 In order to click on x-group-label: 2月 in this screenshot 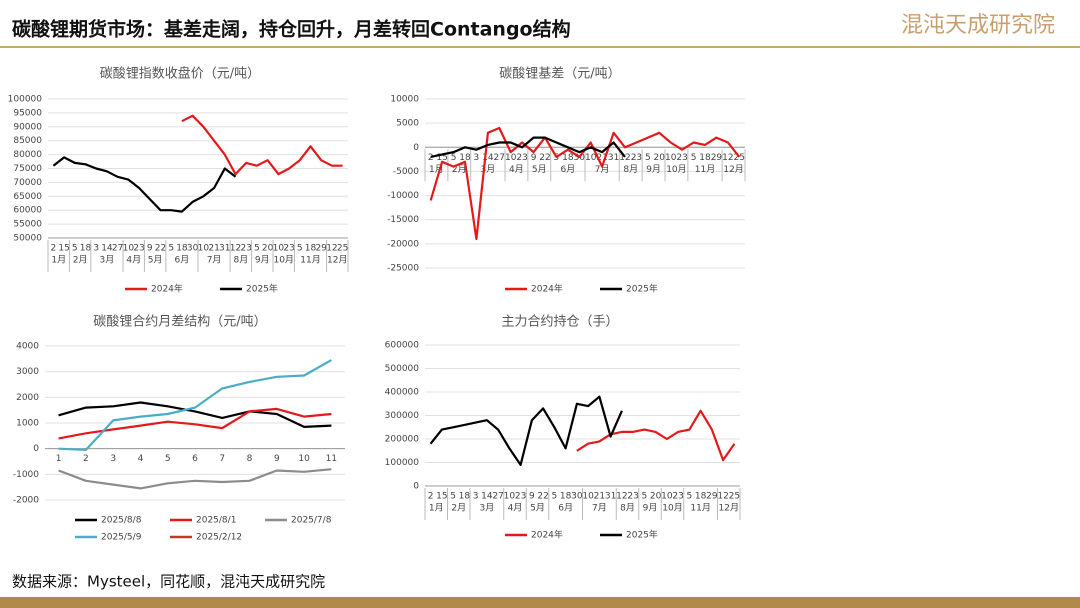, I will do `click(80, 260)`.